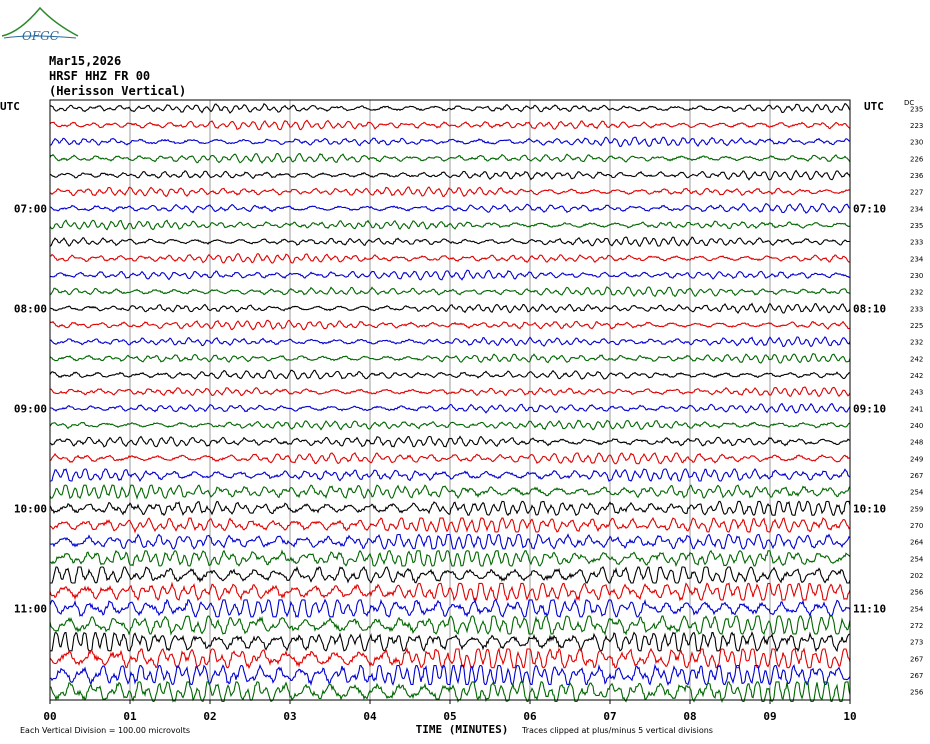  Describe the element at coordinates (30, 208) in the screenshot. I see `left-hour-label: 07:00` at that location.